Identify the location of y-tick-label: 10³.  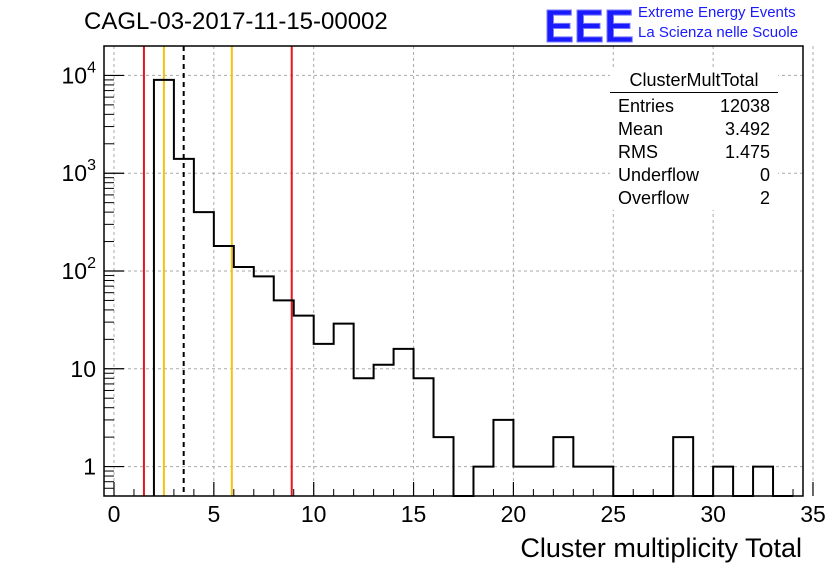
(79, 171).